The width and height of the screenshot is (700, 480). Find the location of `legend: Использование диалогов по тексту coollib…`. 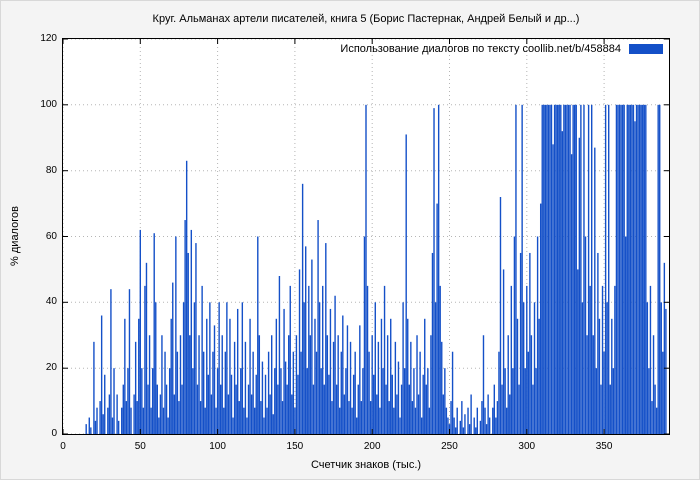

legend: Использование диалогов по тексту coollib… is located at coordinates (501, 49).